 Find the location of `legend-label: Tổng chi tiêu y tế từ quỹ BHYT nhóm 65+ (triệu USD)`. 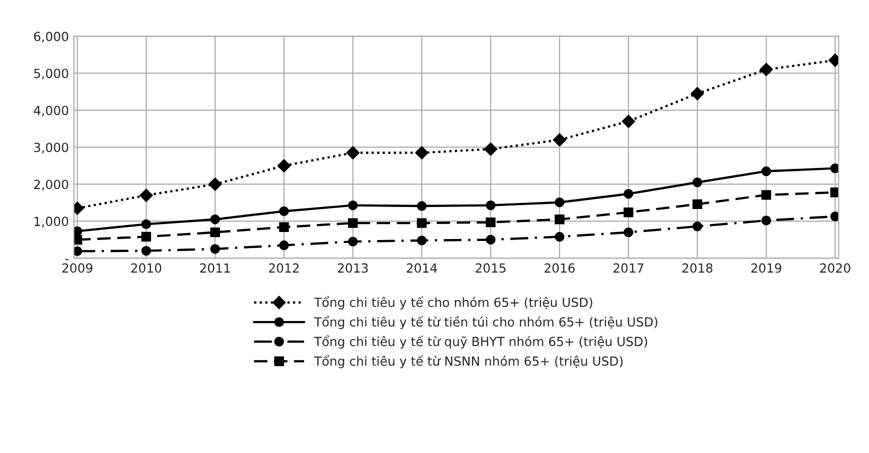

legend-label: Tổng chi tiêu y tế từ quỹ BHYT nhóm 65+ (triệu USD) is located at coordinates (481, 342).